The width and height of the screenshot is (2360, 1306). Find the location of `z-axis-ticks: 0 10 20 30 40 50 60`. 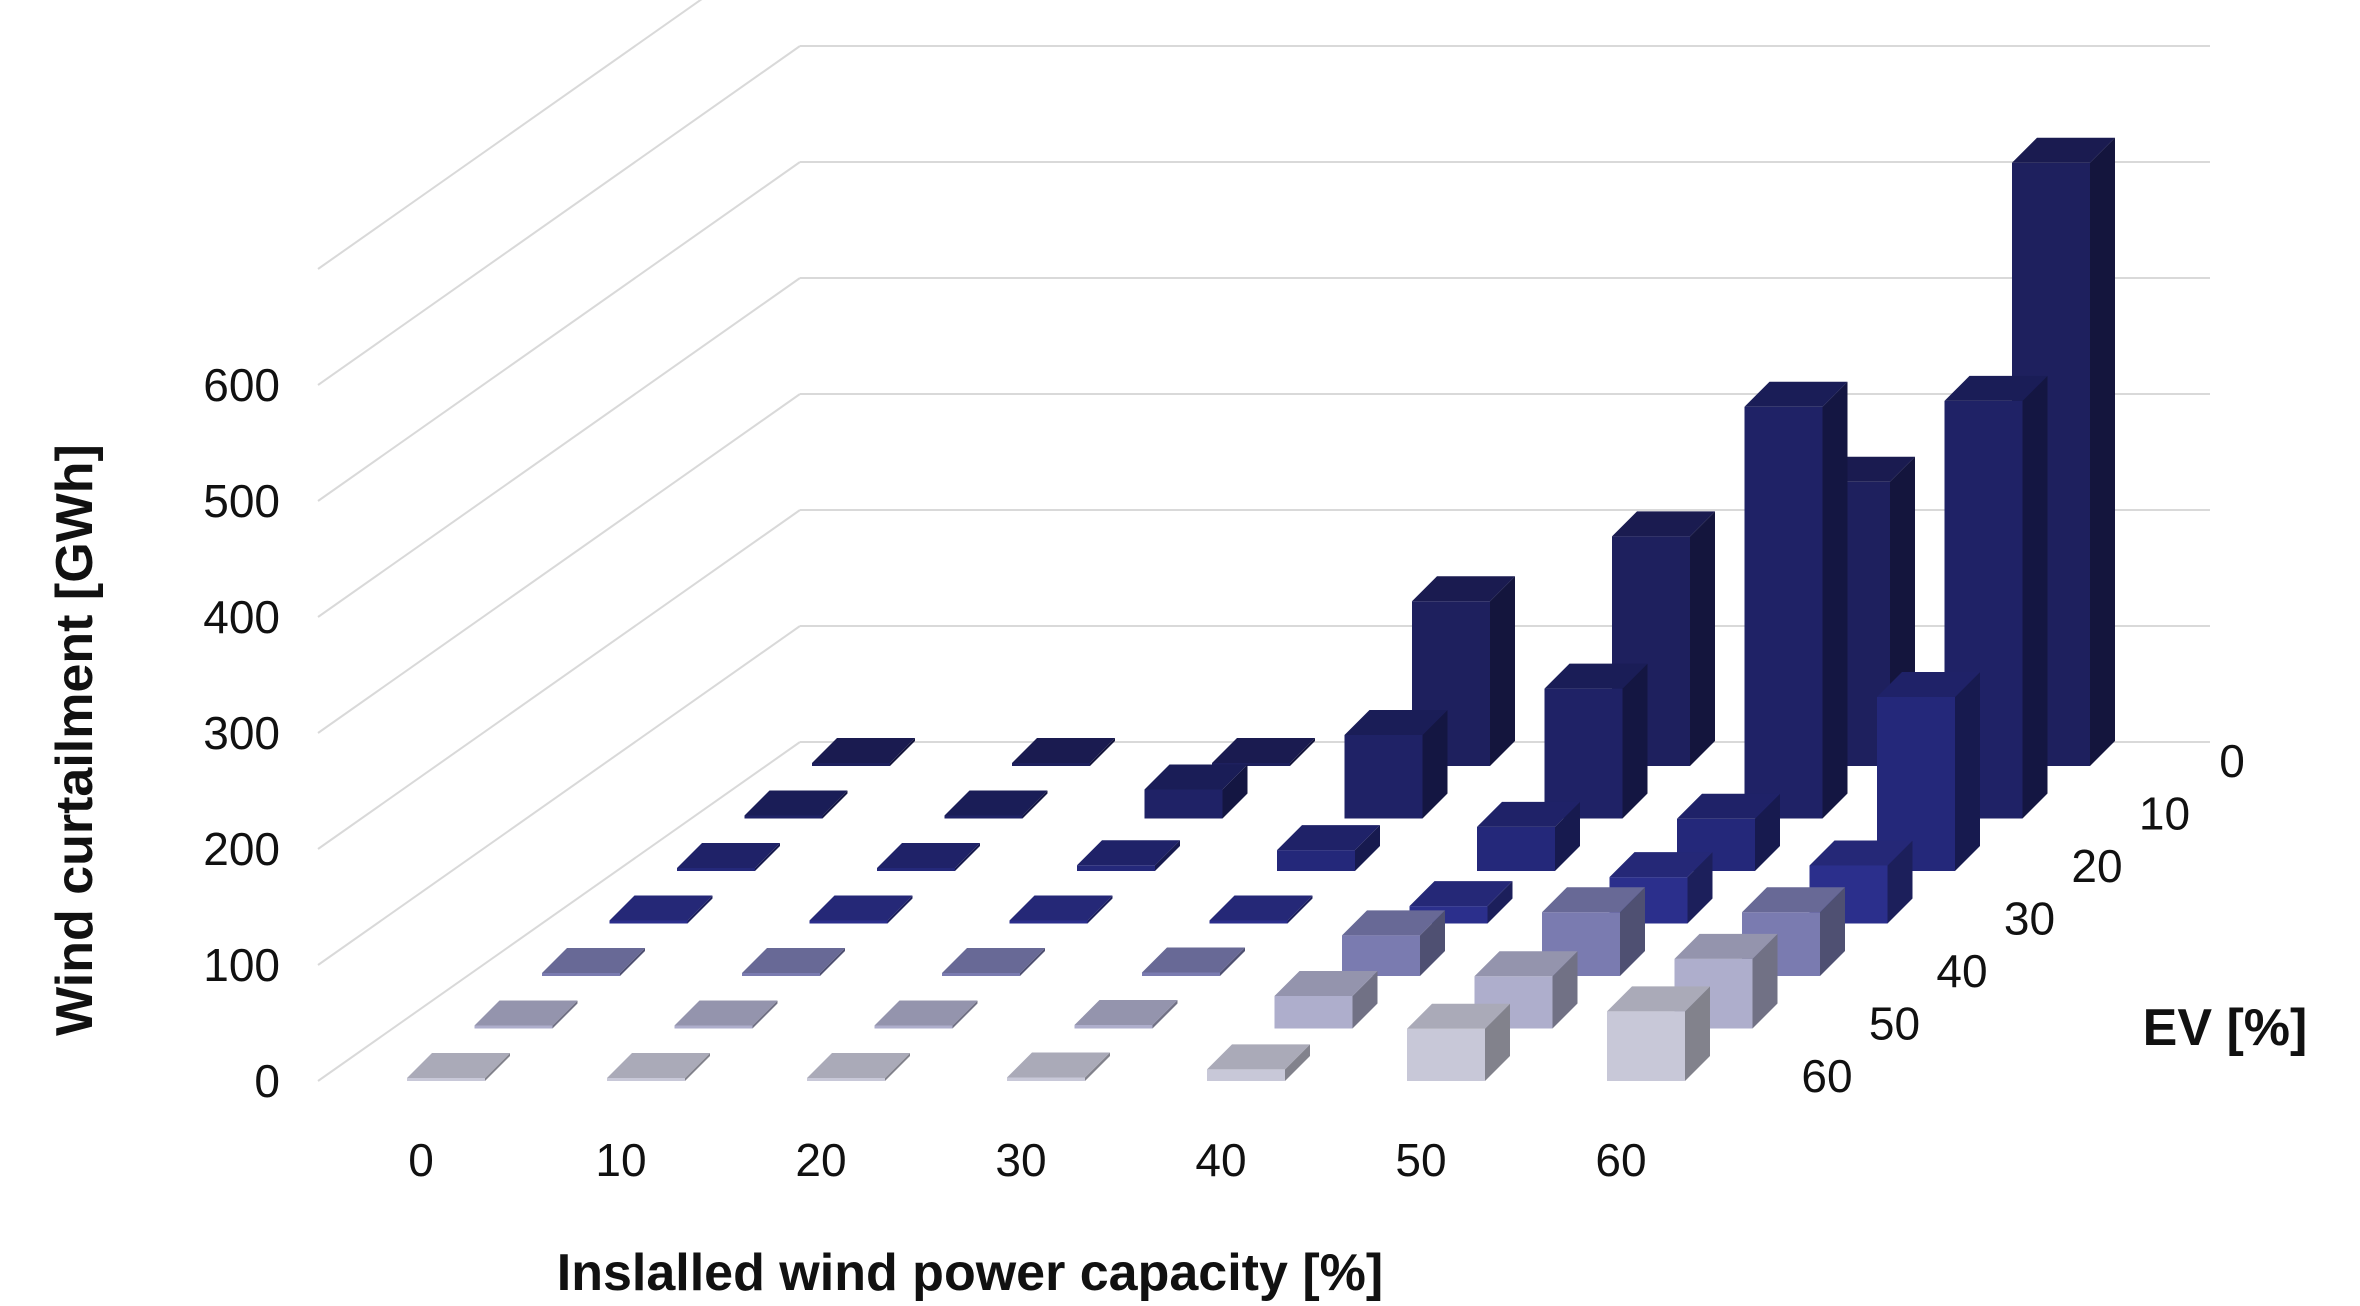

z-axis-ticks: 0 10 20 30 40 50 60 is located at coordinates (2022, 918).